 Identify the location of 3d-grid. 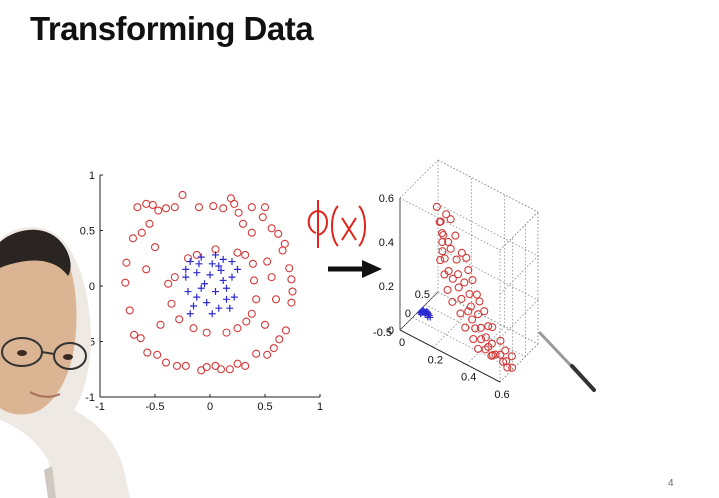
(469, 271).